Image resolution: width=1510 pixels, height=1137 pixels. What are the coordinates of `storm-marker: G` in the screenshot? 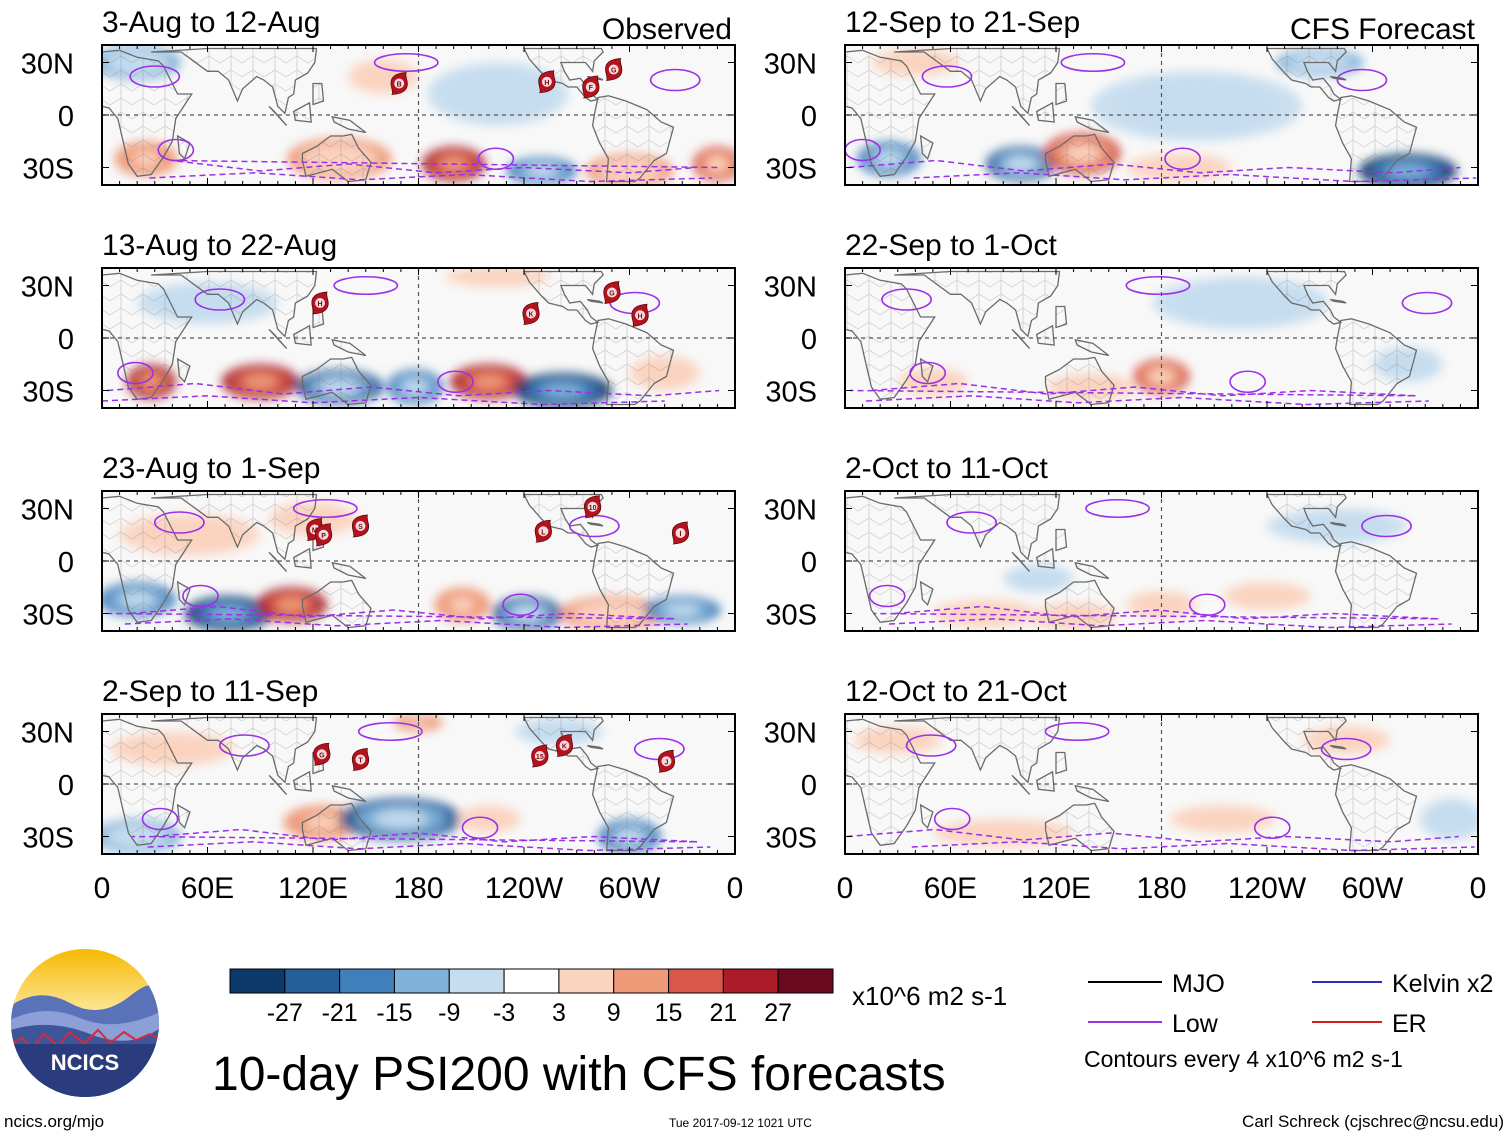 It's located at (612, 292).